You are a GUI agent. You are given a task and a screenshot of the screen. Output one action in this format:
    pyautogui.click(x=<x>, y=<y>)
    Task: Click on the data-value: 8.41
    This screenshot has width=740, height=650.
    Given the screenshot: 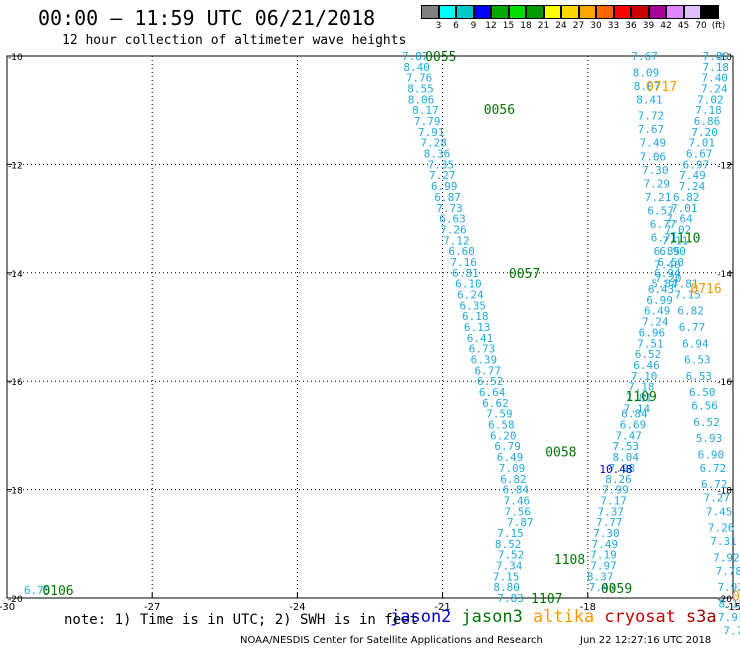 What is the action you would take?
    pyautogui.click(x=649, y=99)
    